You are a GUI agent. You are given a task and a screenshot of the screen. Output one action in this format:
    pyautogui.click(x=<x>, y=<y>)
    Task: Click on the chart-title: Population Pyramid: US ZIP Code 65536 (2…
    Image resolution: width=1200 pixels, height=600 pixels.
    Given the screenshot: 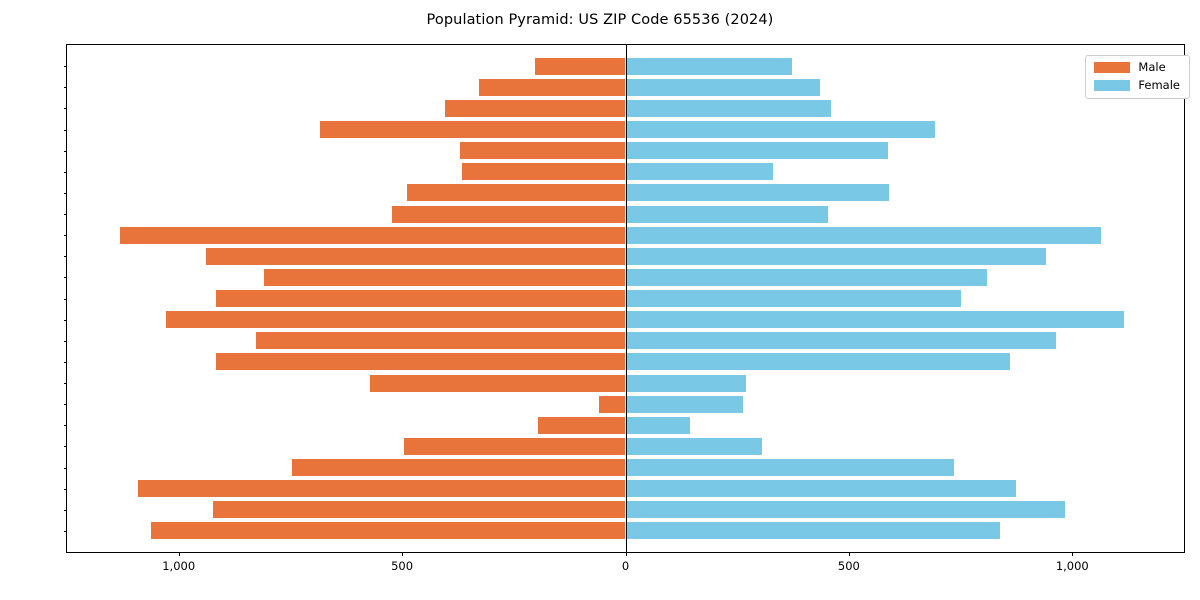 What is the action you would take?
    pyautogui.click(x=600, y=20)
    